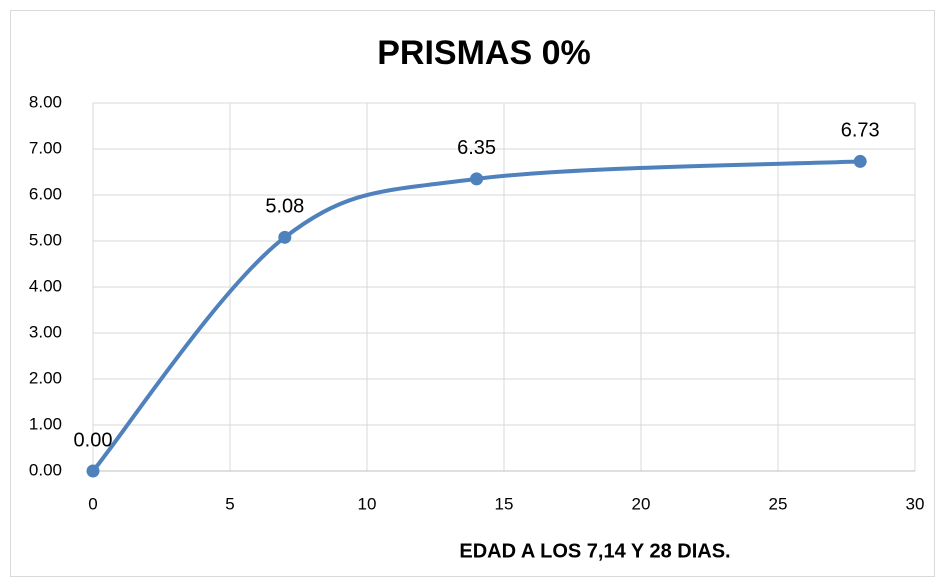 This screenshot has height=578, width=945. Describe the element at coordinates (476, 148) in the screenshot. I see `data-label: 6.35` at that location.